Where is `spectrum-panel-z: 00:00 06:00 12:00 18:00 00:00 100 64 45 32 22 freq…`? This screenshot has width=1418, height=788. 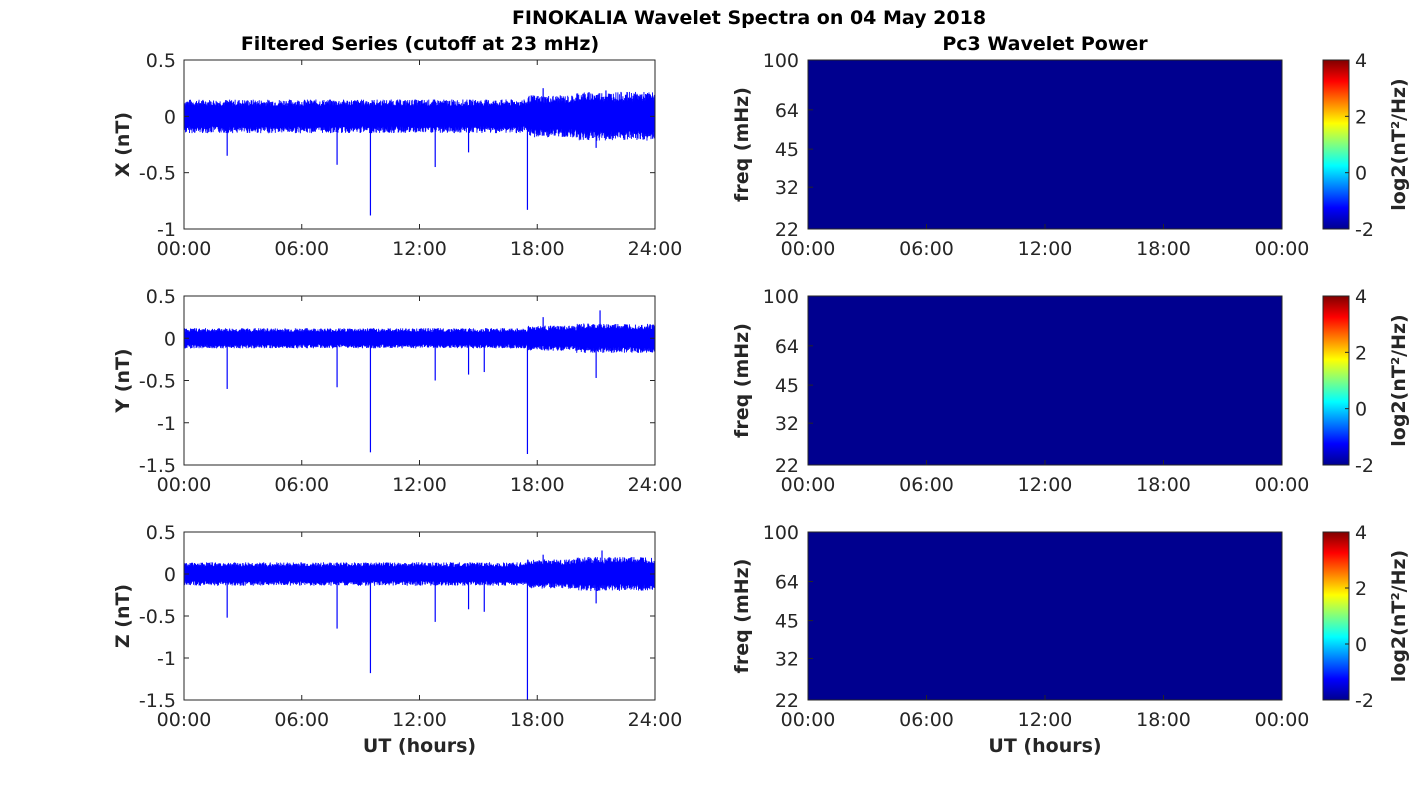 spectrum-panel-z: 00:00 06:00 12:00 18:00 00:00 100 64 45 32 22 freq… is located at coordinates (1070, 639).